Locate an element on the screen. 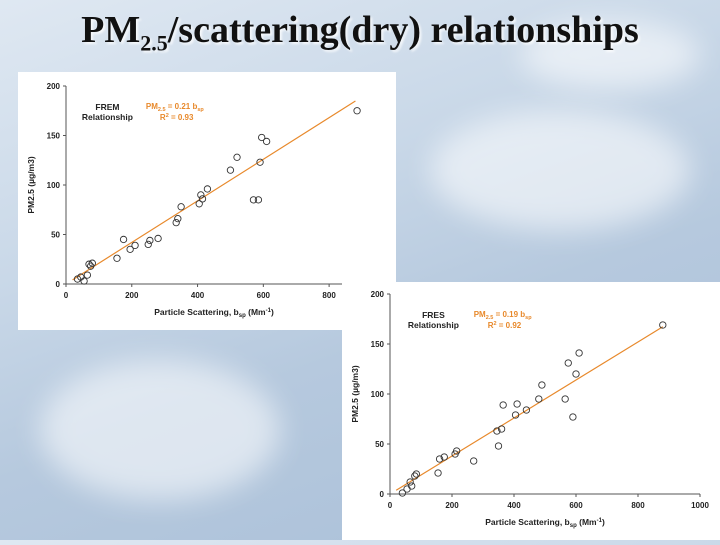  fit-line is located at coordinates (214, 190).